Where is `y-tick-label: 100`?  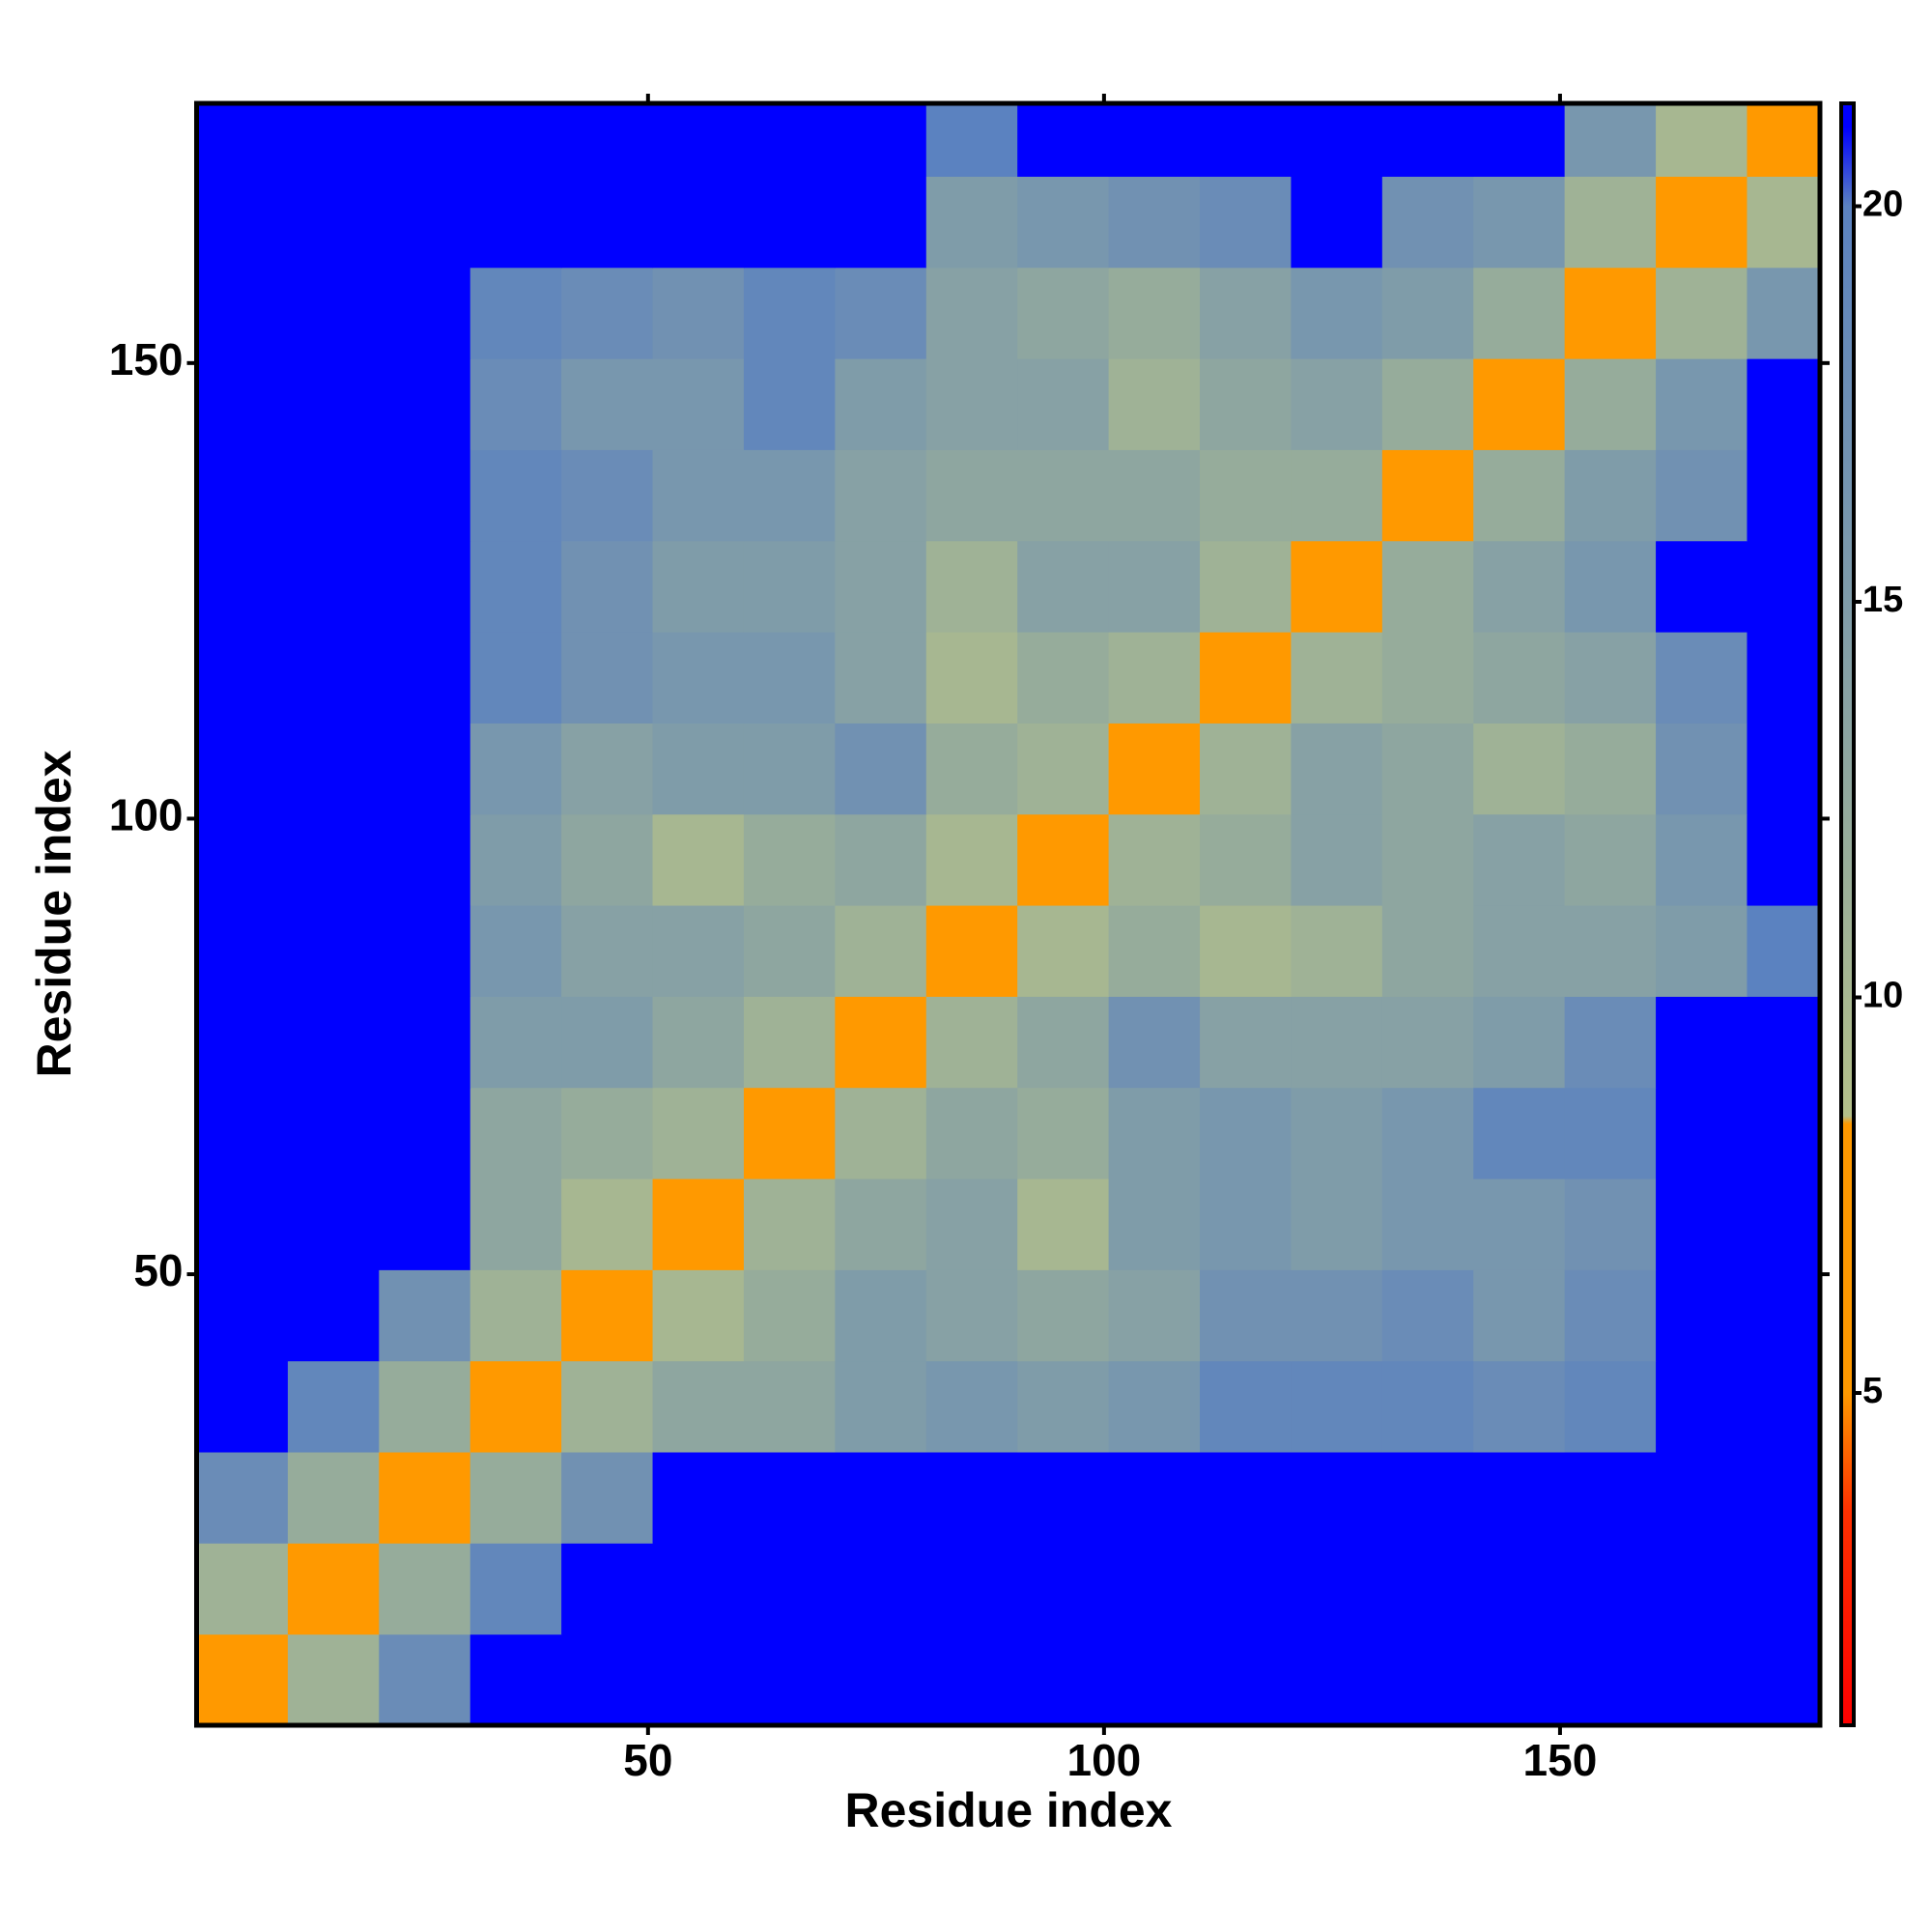 y-tick-label: 100 is located at coordinates (146, 815).